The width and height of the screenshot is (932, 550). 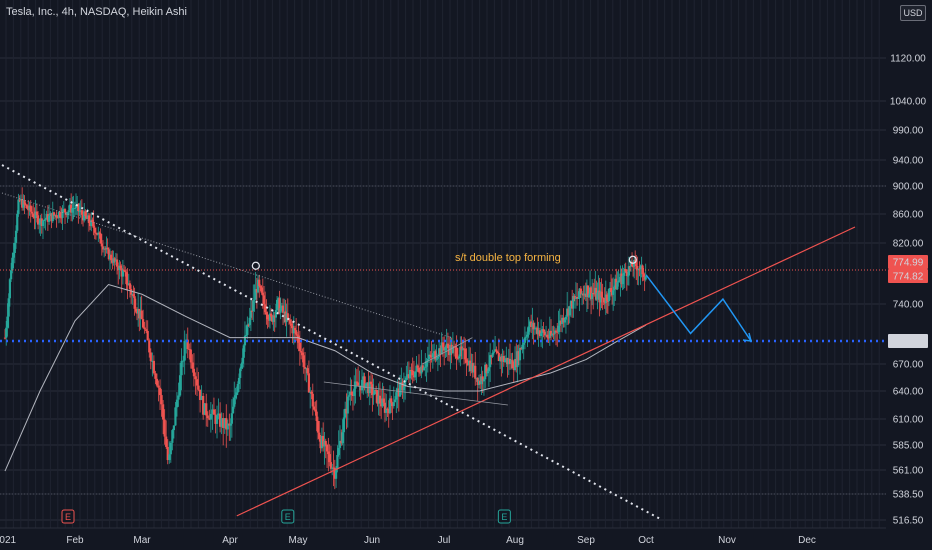 What do you see at coordinates (913, 13) in the screenshot?
I see `currency-badge: USD` at bounding box center [913, 13].